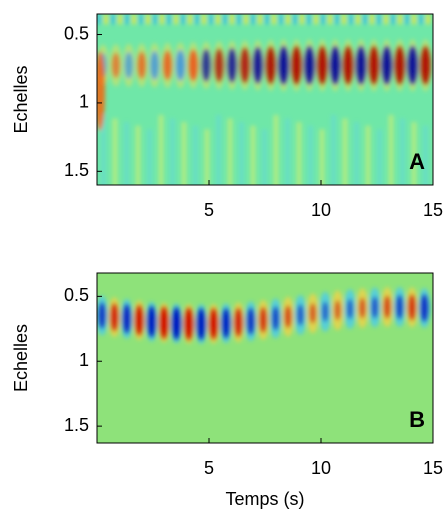 The width and height of the screenshot is (447, 515). Describe the element at coordinates (417, 161) in the screenshot. I see `panel-label: A` at that location.